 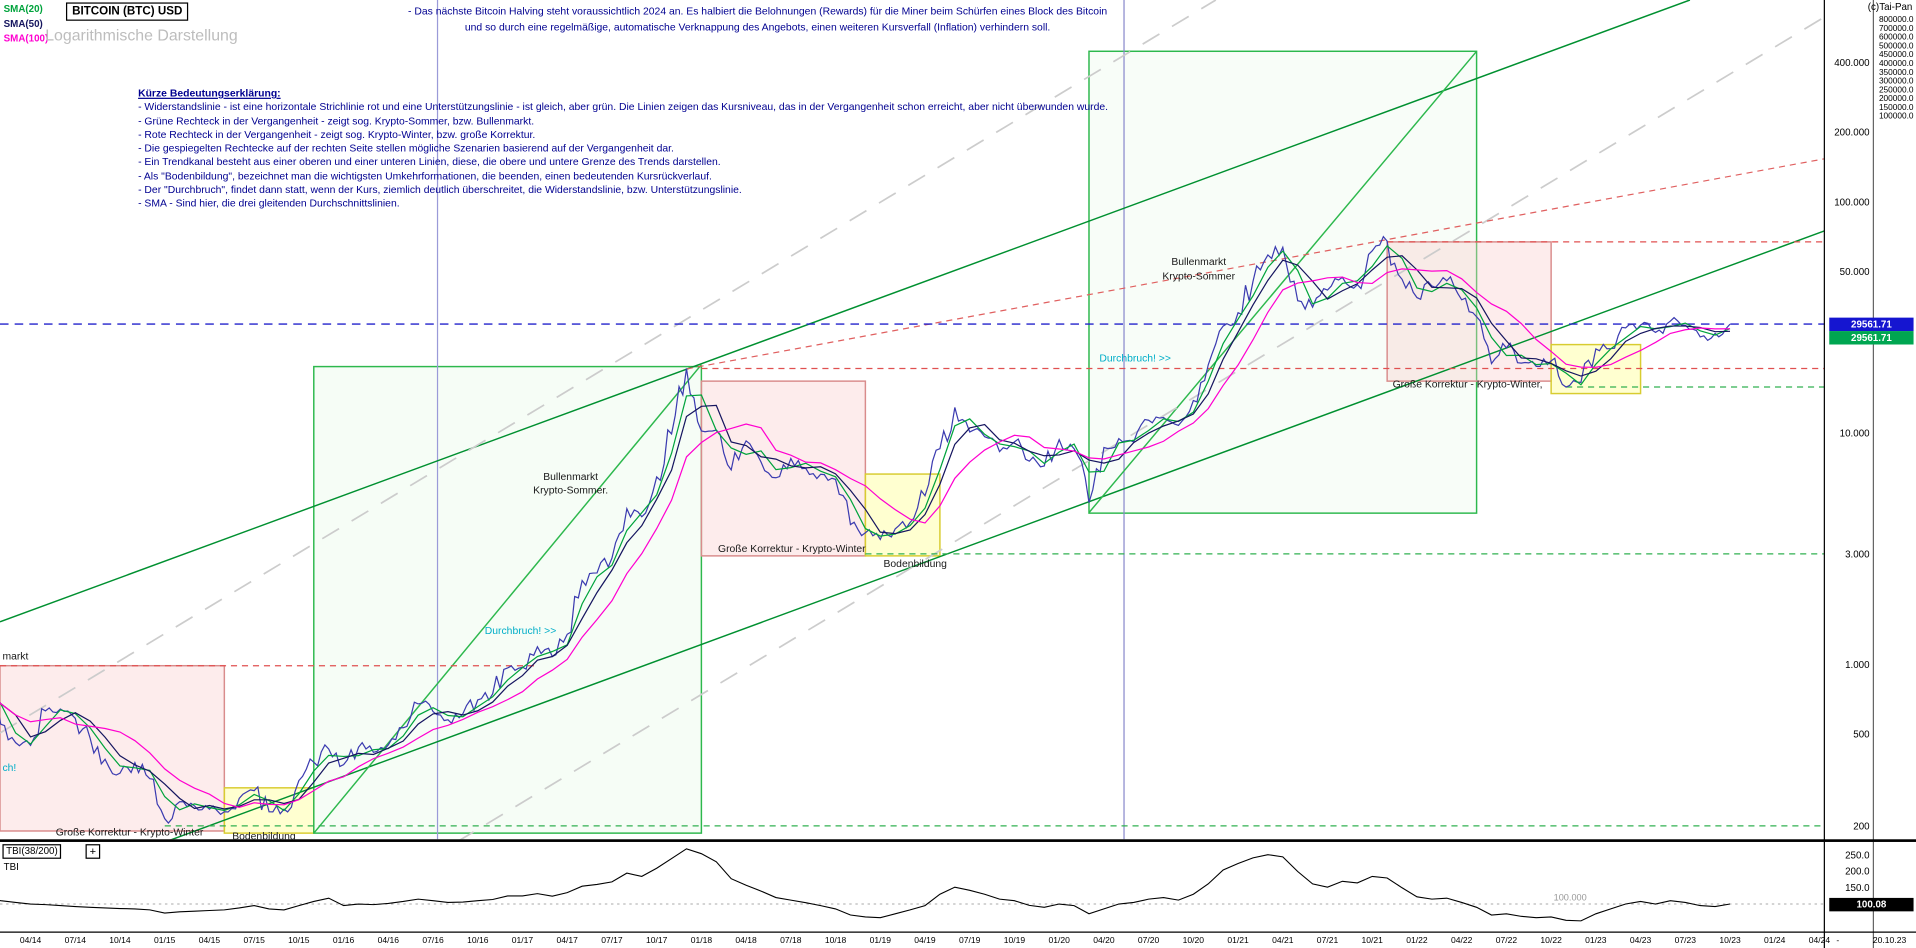 What do you see at coordinates (1861, 734) in the screenshot?
I see `y-axis-label: 500` at bounding box center [1861, 734].